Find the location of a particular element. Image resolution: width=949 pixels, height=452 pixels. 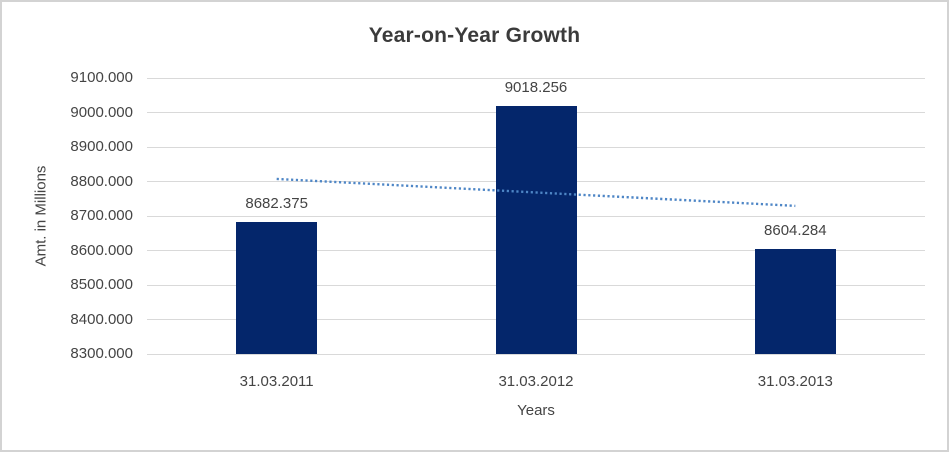

bar-31.03.2013 is located at coordinates (795, 301).